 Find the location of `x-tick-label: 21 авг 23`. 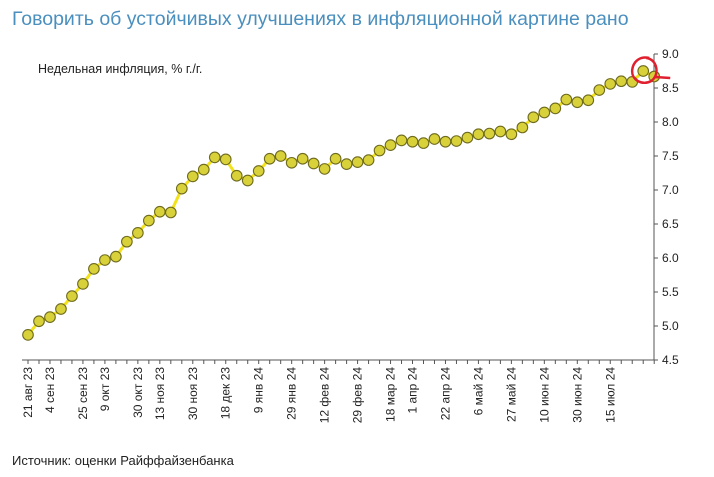

x-tick-label: 21 авг 23 is located at coordinates (28, 392).